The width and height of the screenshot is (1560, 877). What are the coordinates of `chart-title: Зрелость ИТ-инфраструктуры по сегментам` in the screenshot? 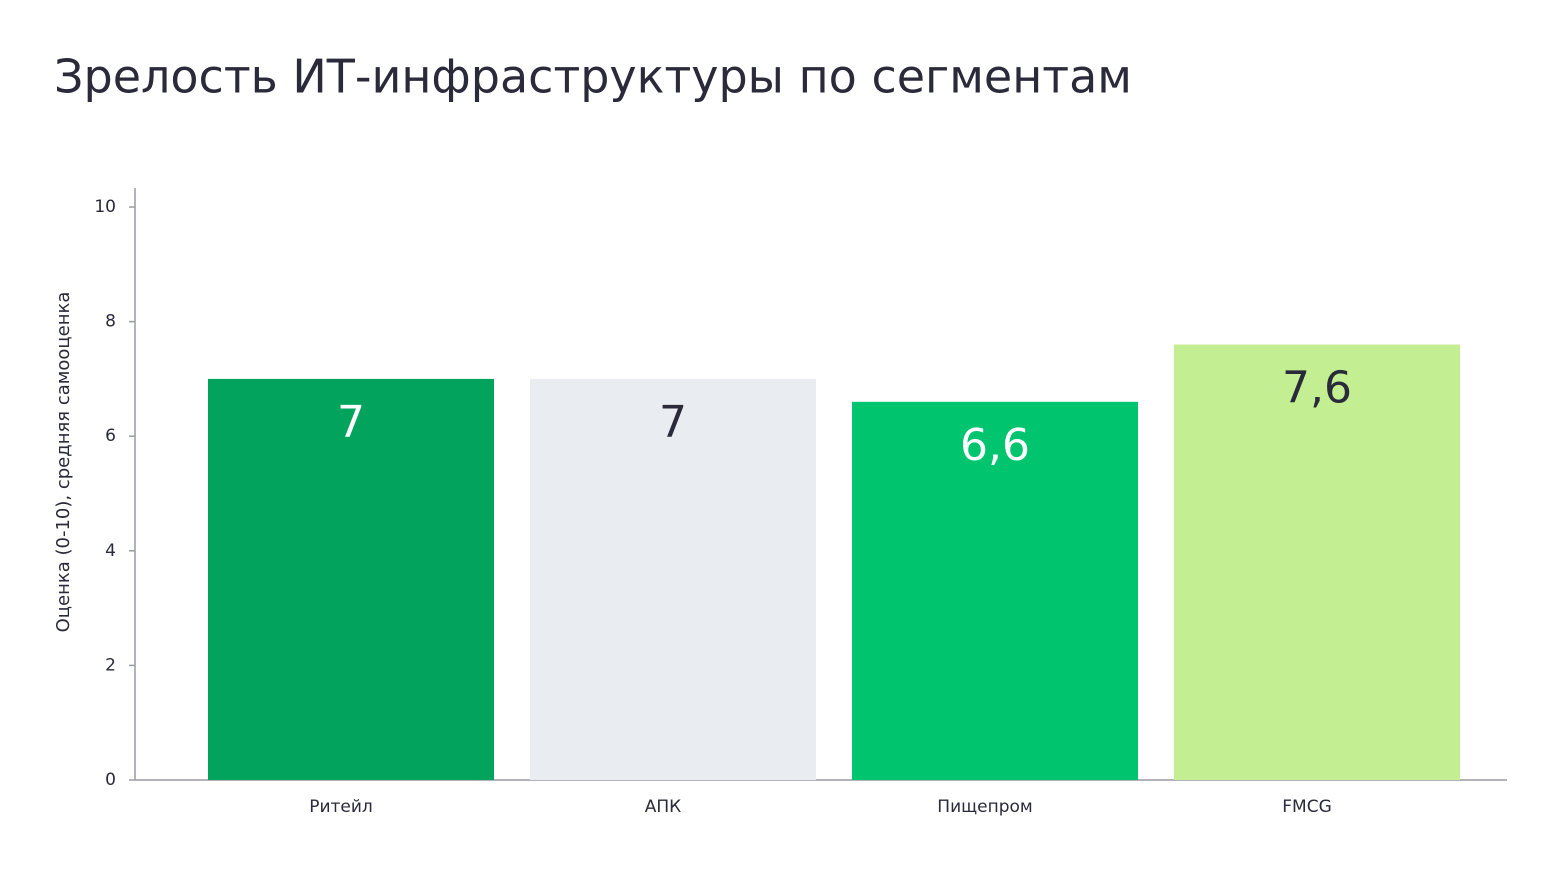 It's located at (593, 77).